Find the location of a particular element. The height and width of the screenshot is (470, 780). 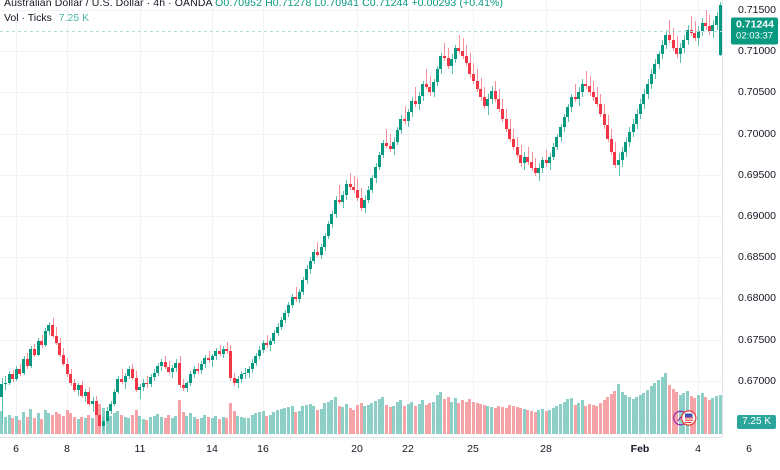

legend-close-label: C is located at coordinates (366, 4).